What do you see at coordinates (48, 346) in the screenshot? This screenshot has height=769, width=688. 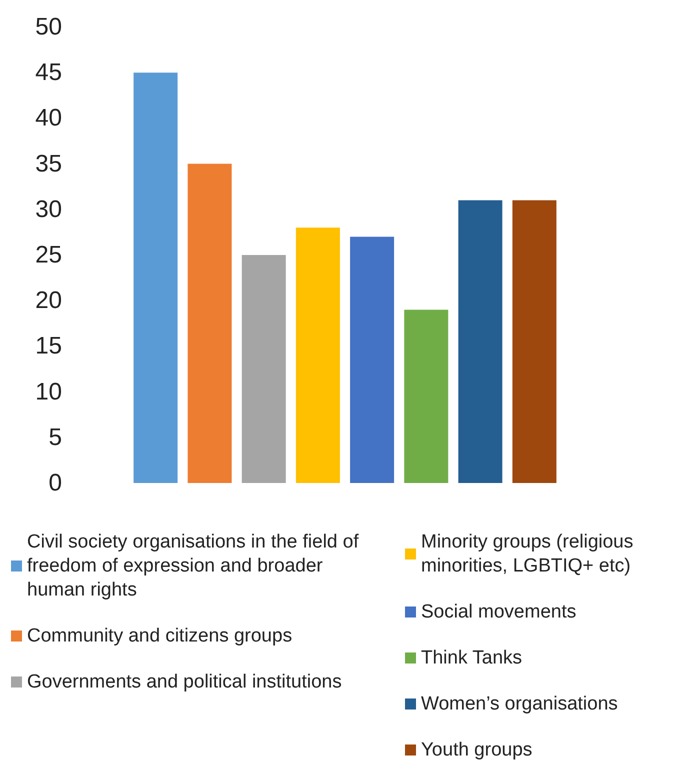 I see `y-tick-label: 15` at bounding box center [48, 346].